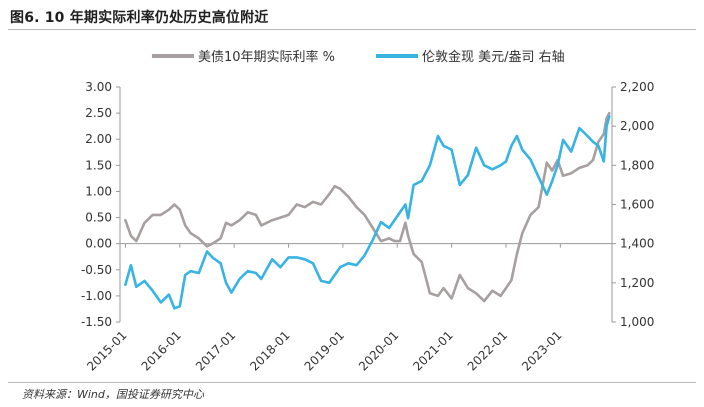 Image resolution: width=704 pixels, height=407 pixels. Describe the element at coordinates (96, 296) in the screenshot. I see `left-tick-label: -1.00` at that location.